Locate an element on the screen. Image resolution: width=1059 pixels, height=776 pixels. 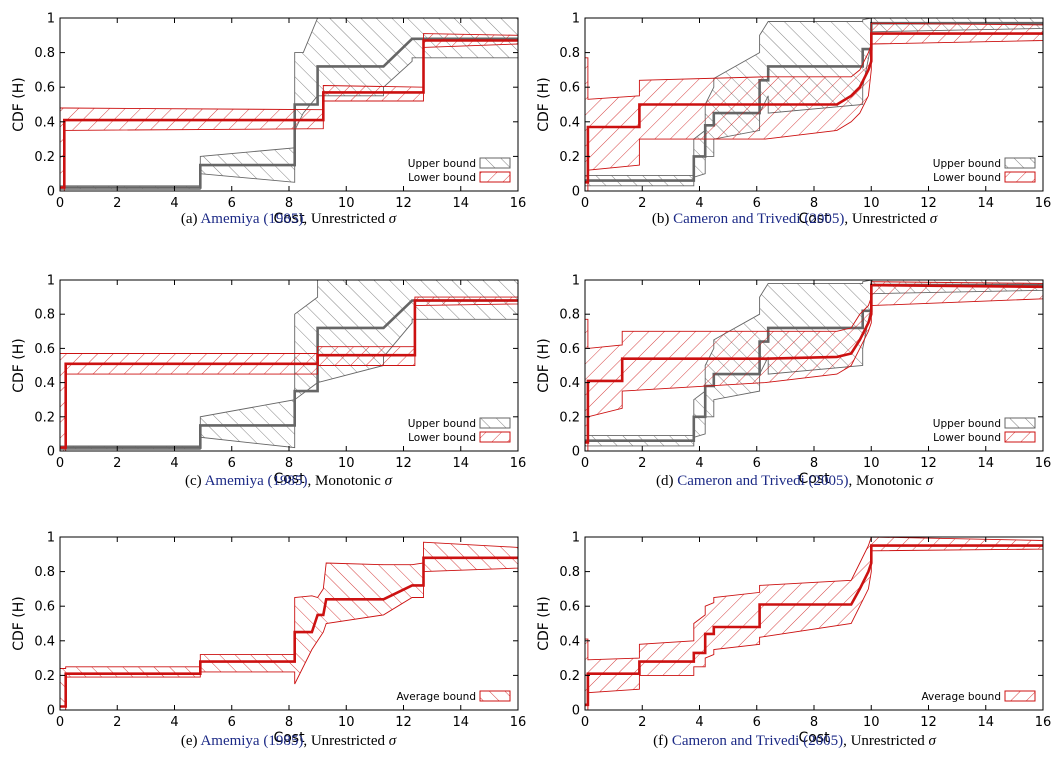
series-upper-bound is located at coordinates (289, 104).